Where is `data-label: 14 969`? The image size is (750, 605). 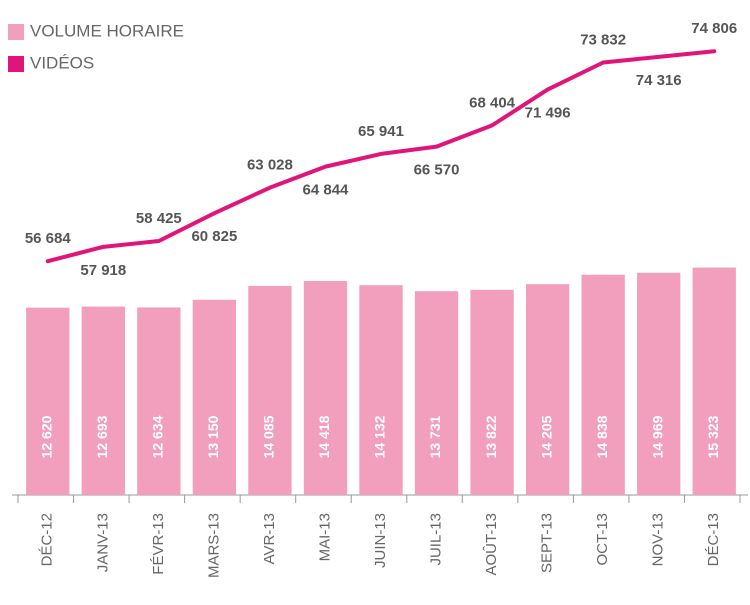
data-label: 14 969 is located at coordinates (657, 436).